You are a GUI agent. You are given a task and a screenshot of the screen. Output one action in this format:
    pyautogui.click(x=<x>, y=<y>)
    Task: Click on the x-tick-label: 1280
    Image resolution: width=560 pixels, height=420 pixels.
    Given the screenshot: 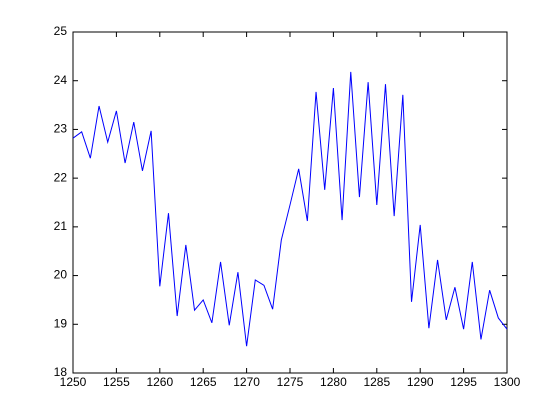 What is the action you would take?
    pyautogui.click(x=333, y=382)
    